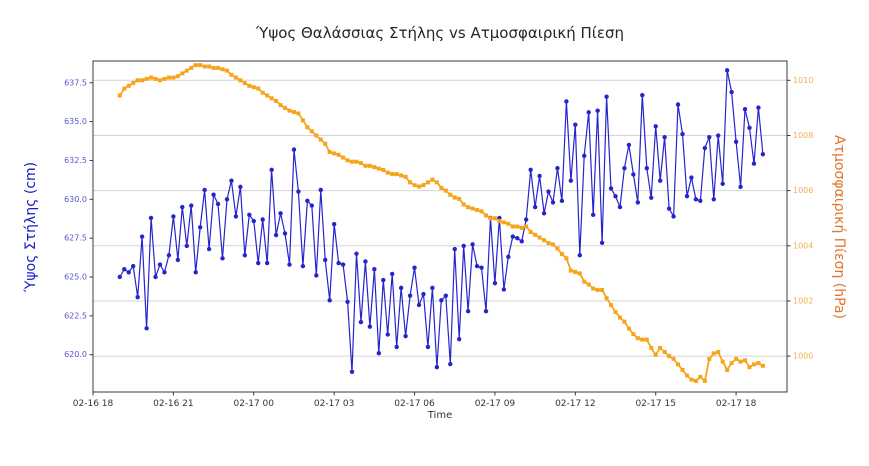 The image size is (869, 466). What do you see at coordinates (75, 354) in the screenshot?
I see `left-tick-label: 620.0` at bounding box center [75, 354].